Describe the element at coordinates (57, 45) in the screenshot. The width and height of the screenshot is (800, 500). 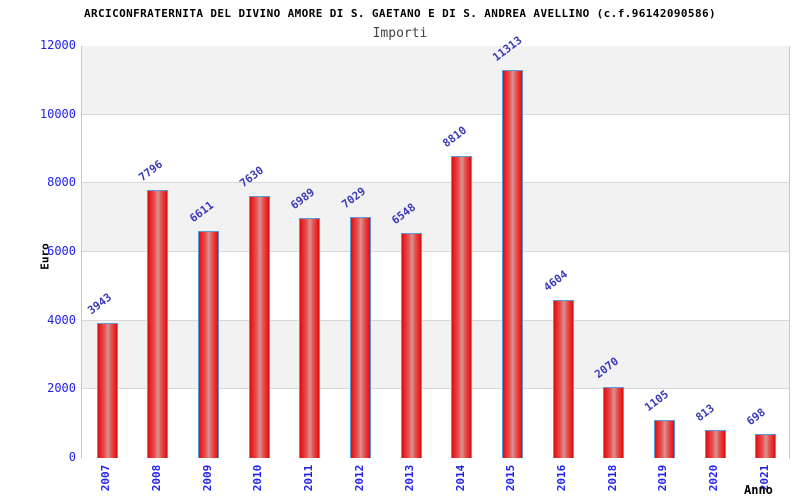
I see `y-tick-label: 12000` at that location.